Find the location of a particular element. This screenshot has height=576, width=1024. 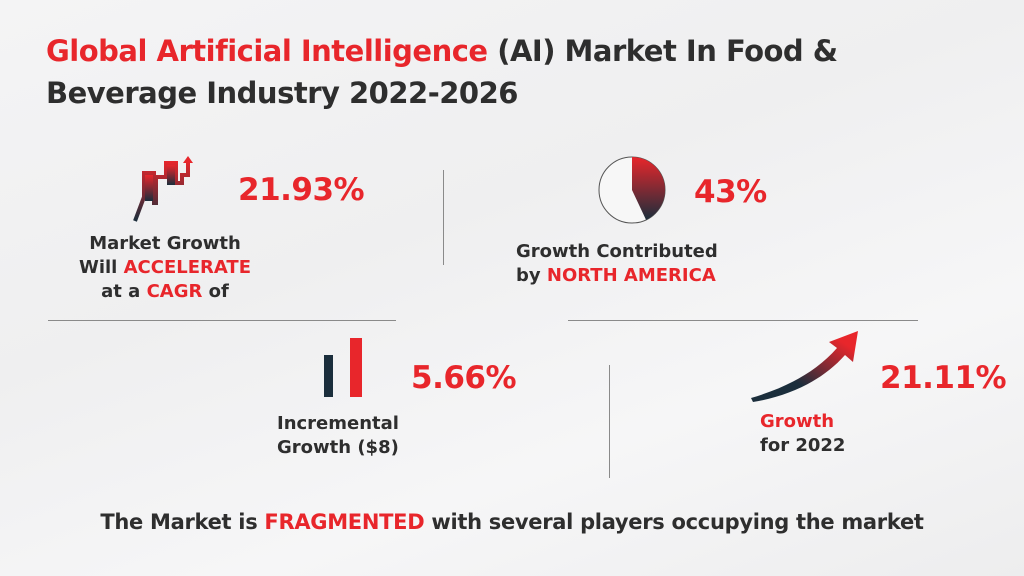

title-line2: Beverage Industry 2022-2026 is located at coordinates (282, 93).